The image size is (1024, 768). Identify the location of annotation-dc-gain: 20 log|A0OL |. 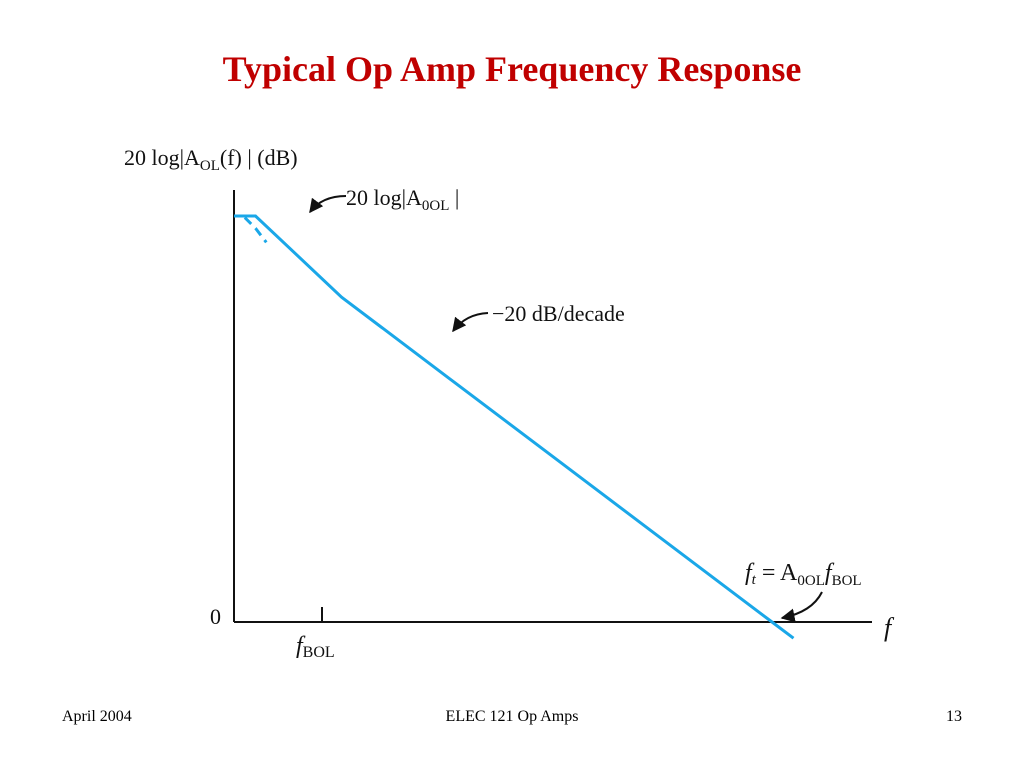
(402, 199).